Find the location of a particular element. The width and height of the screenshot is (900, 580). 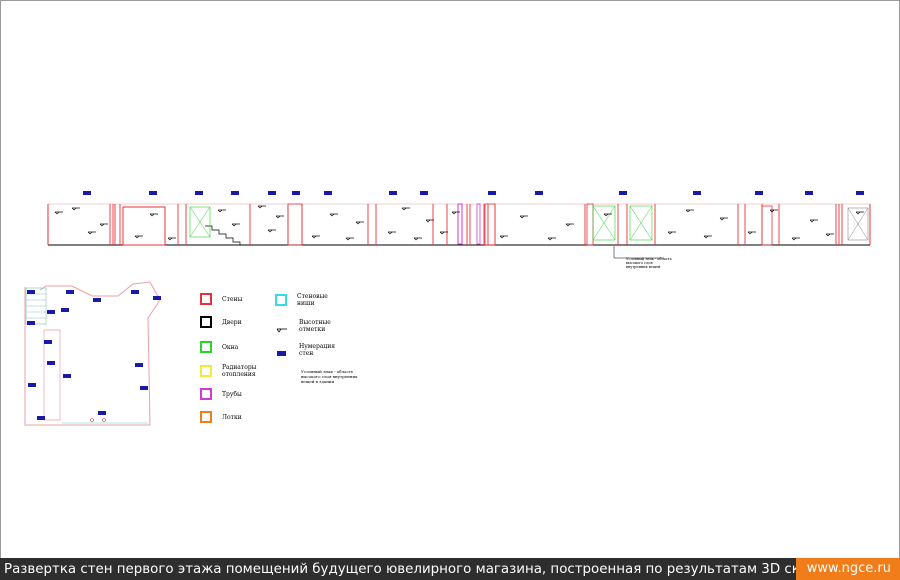

legend-item: Трубы is located at coordinates (235, 394).